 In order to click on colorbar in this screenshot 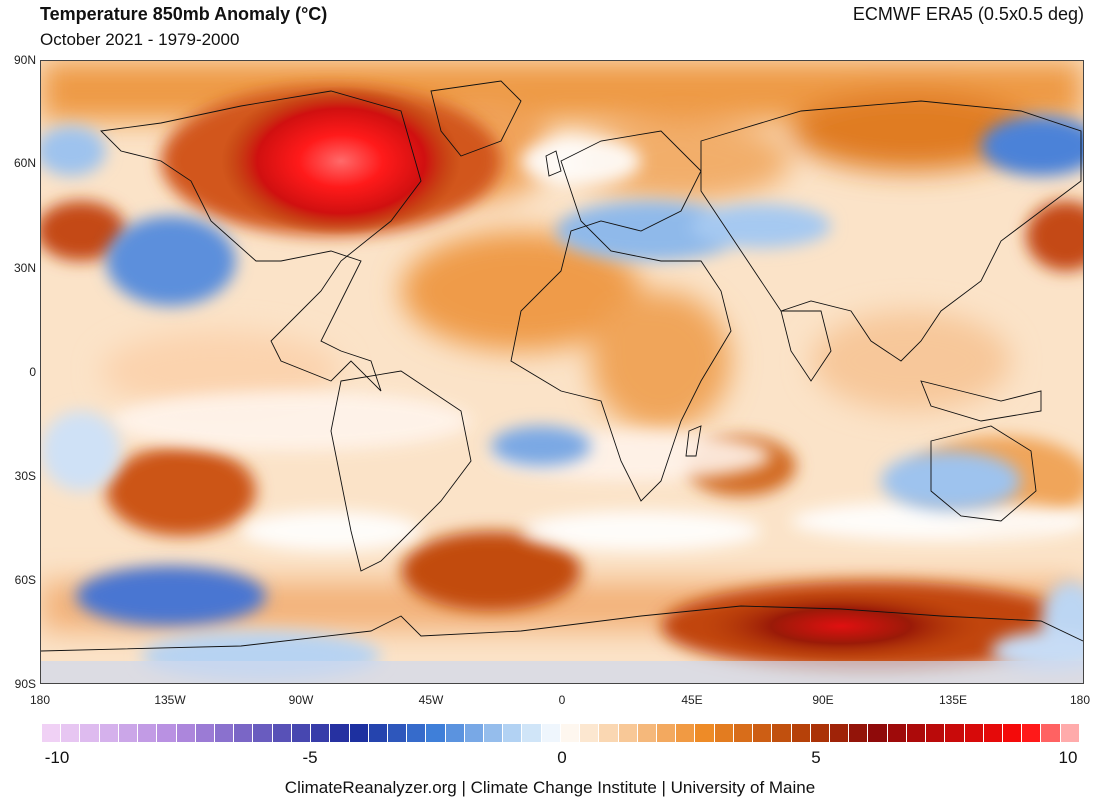, I will do `click(561, 733)`.